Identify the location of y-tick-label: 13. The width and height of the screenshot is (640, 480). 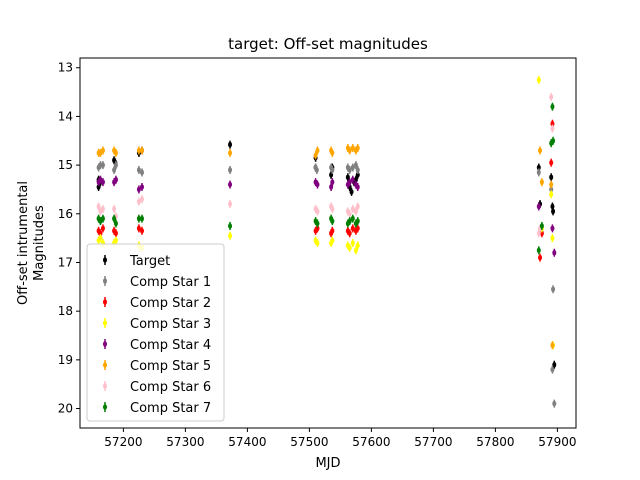
(65, 68).